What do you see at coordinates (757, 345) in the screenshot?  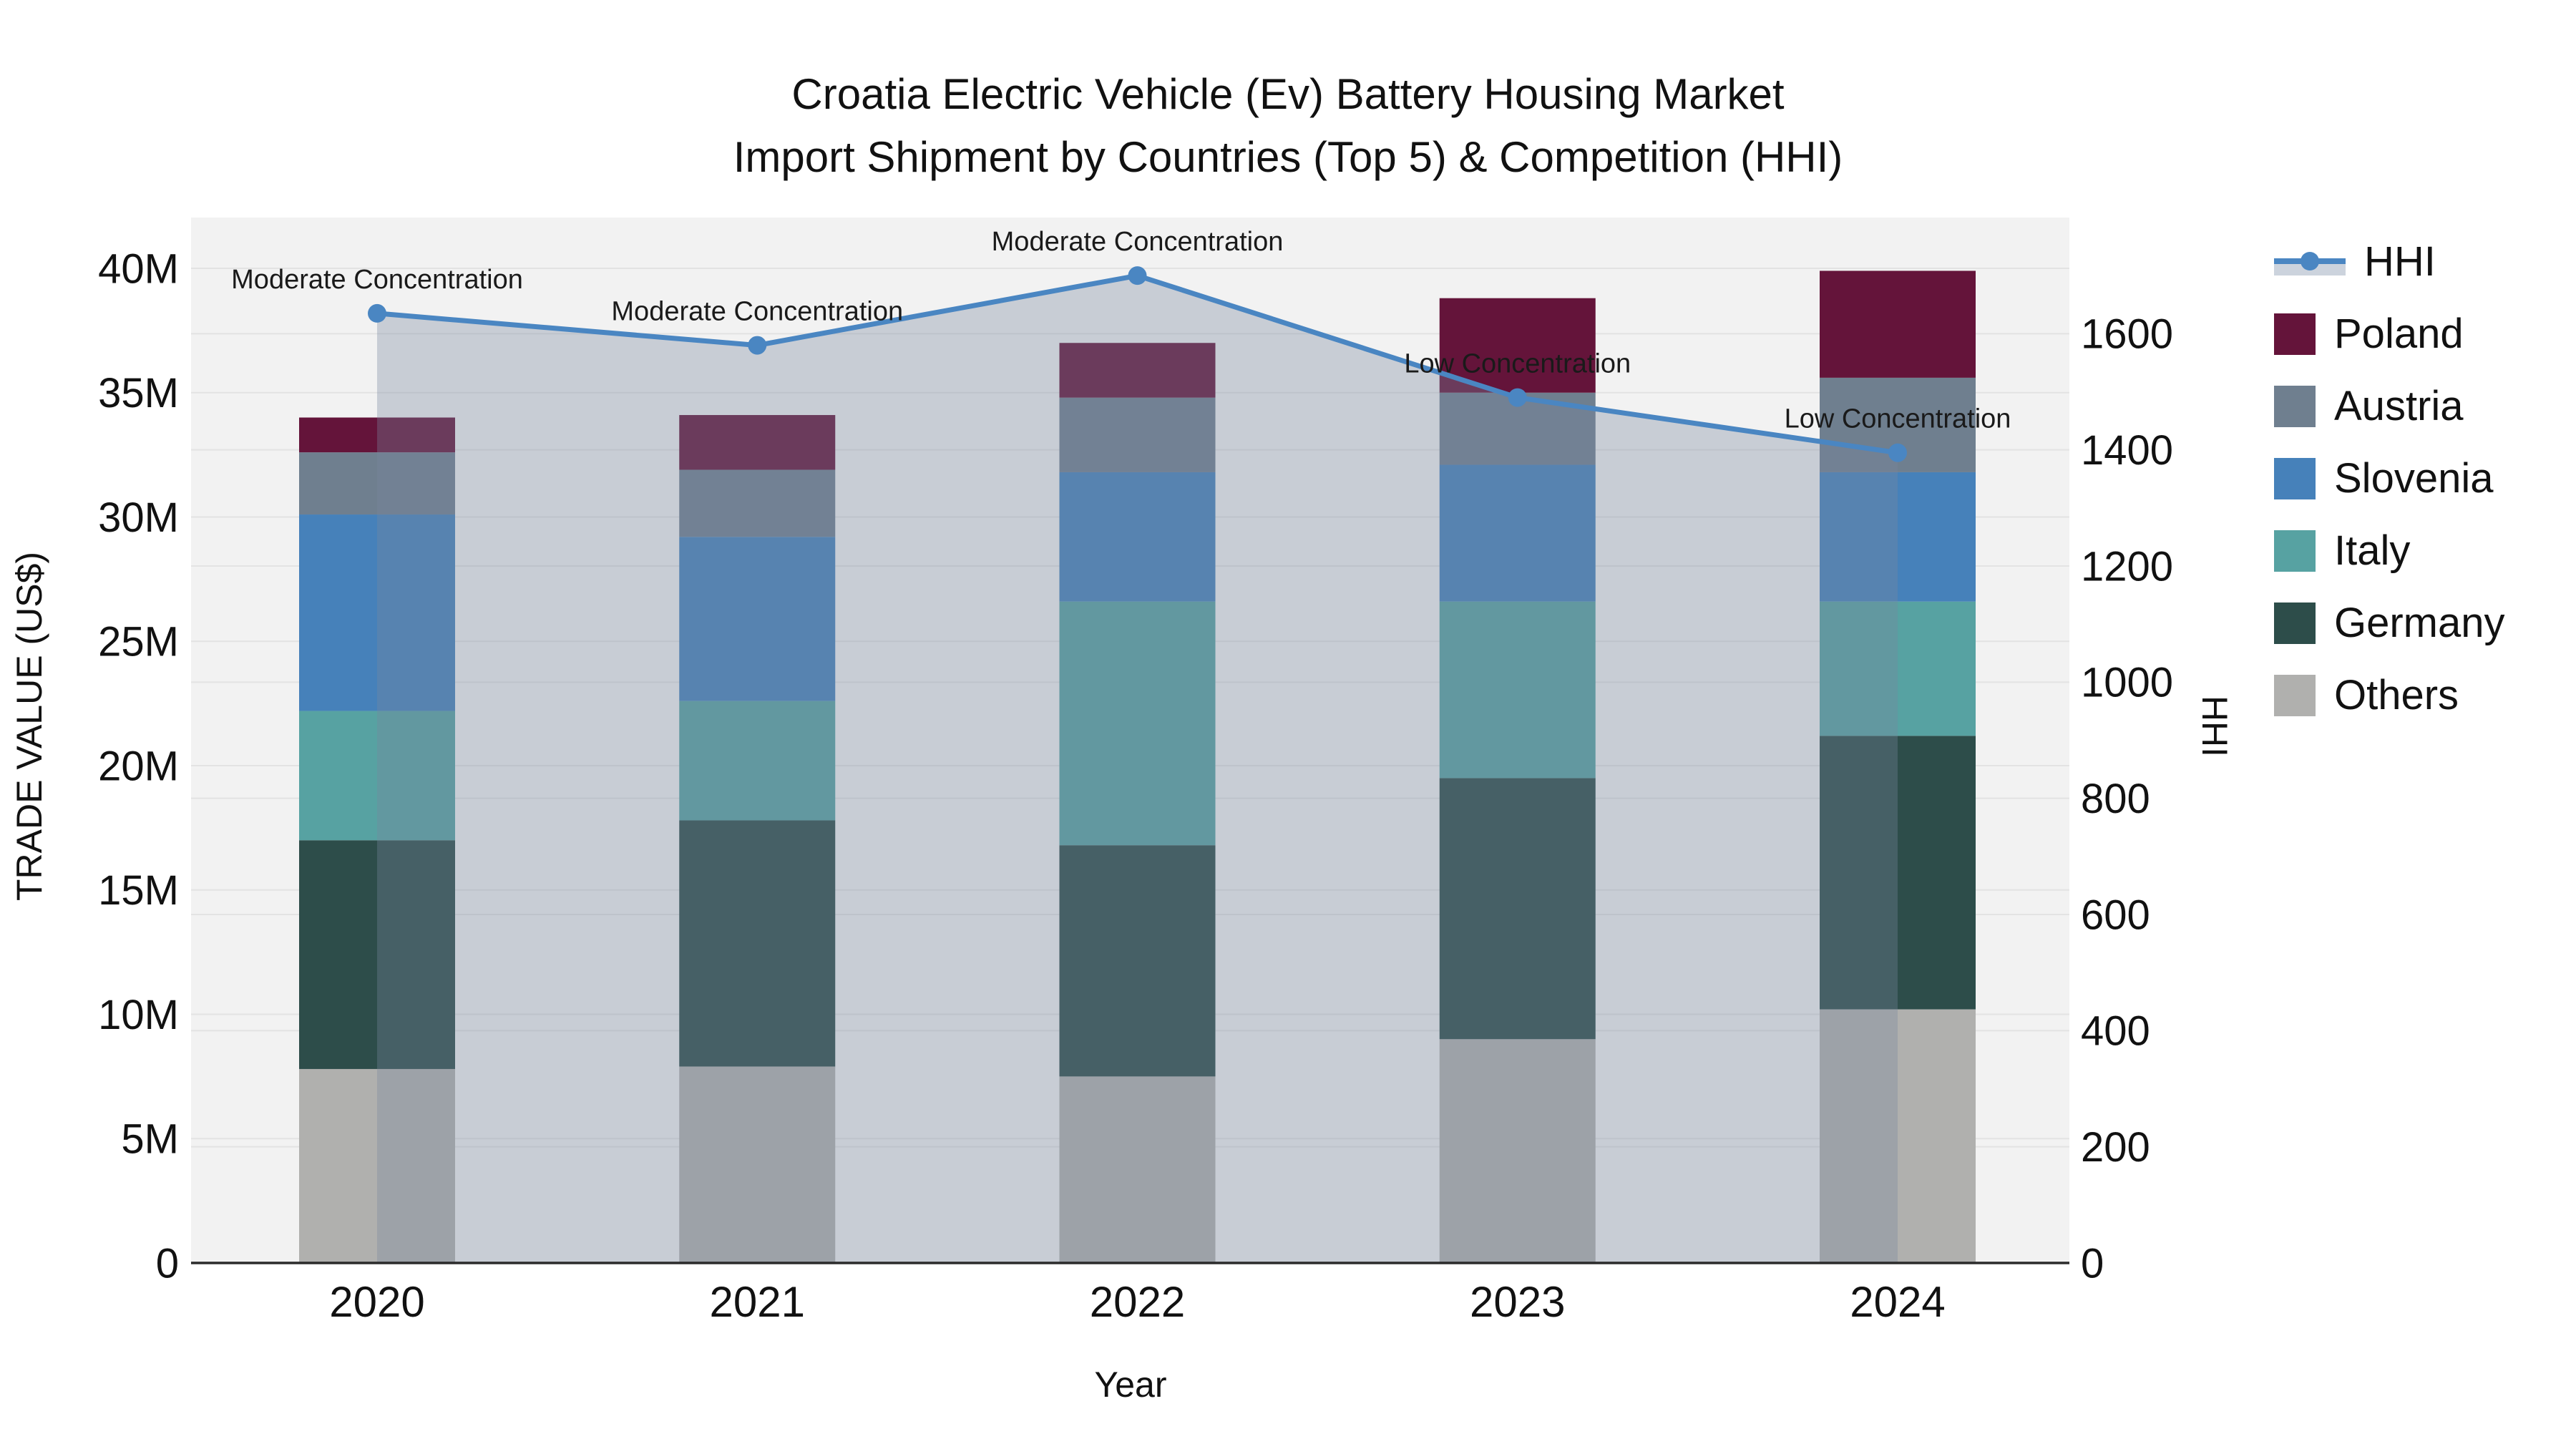 I see `hhi-point-2021` at bounding box center [757, 345].